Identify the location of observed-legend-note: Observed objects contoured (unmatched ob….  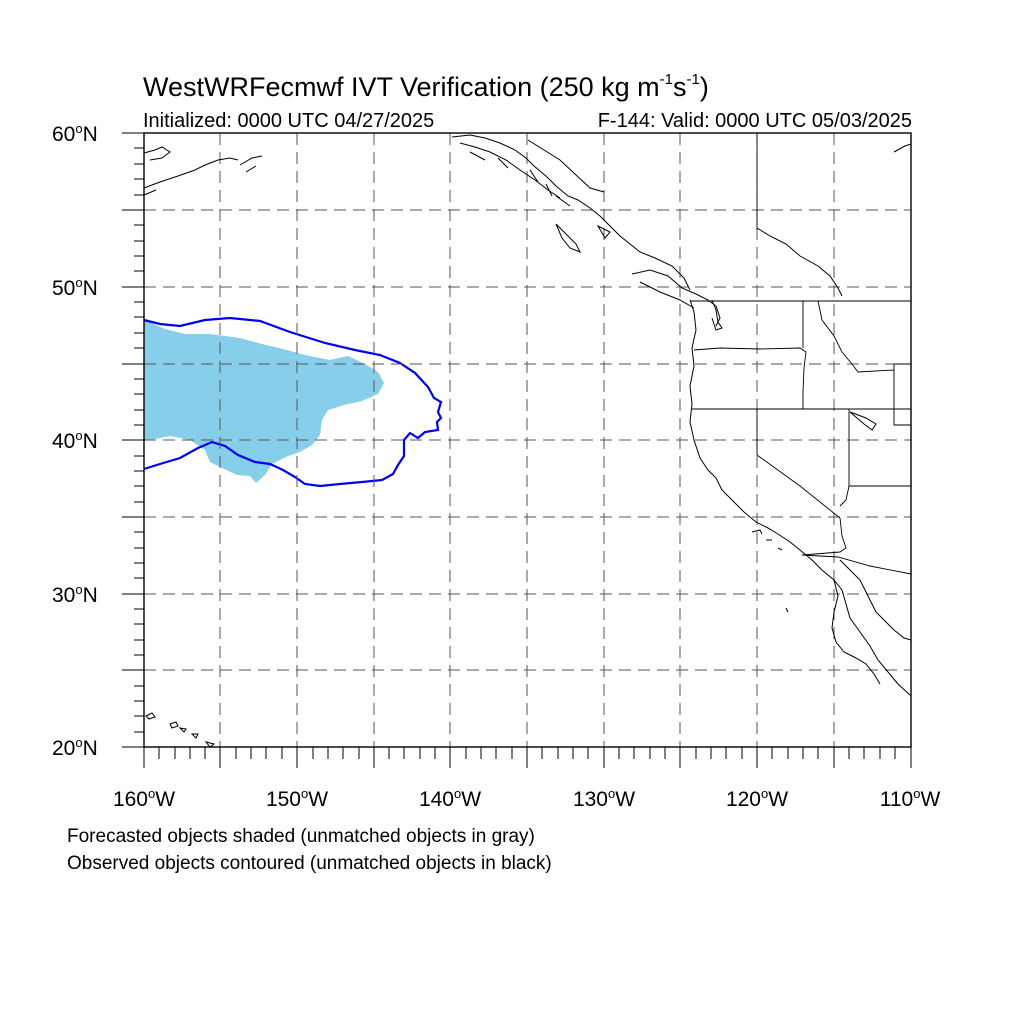
(309, 863).